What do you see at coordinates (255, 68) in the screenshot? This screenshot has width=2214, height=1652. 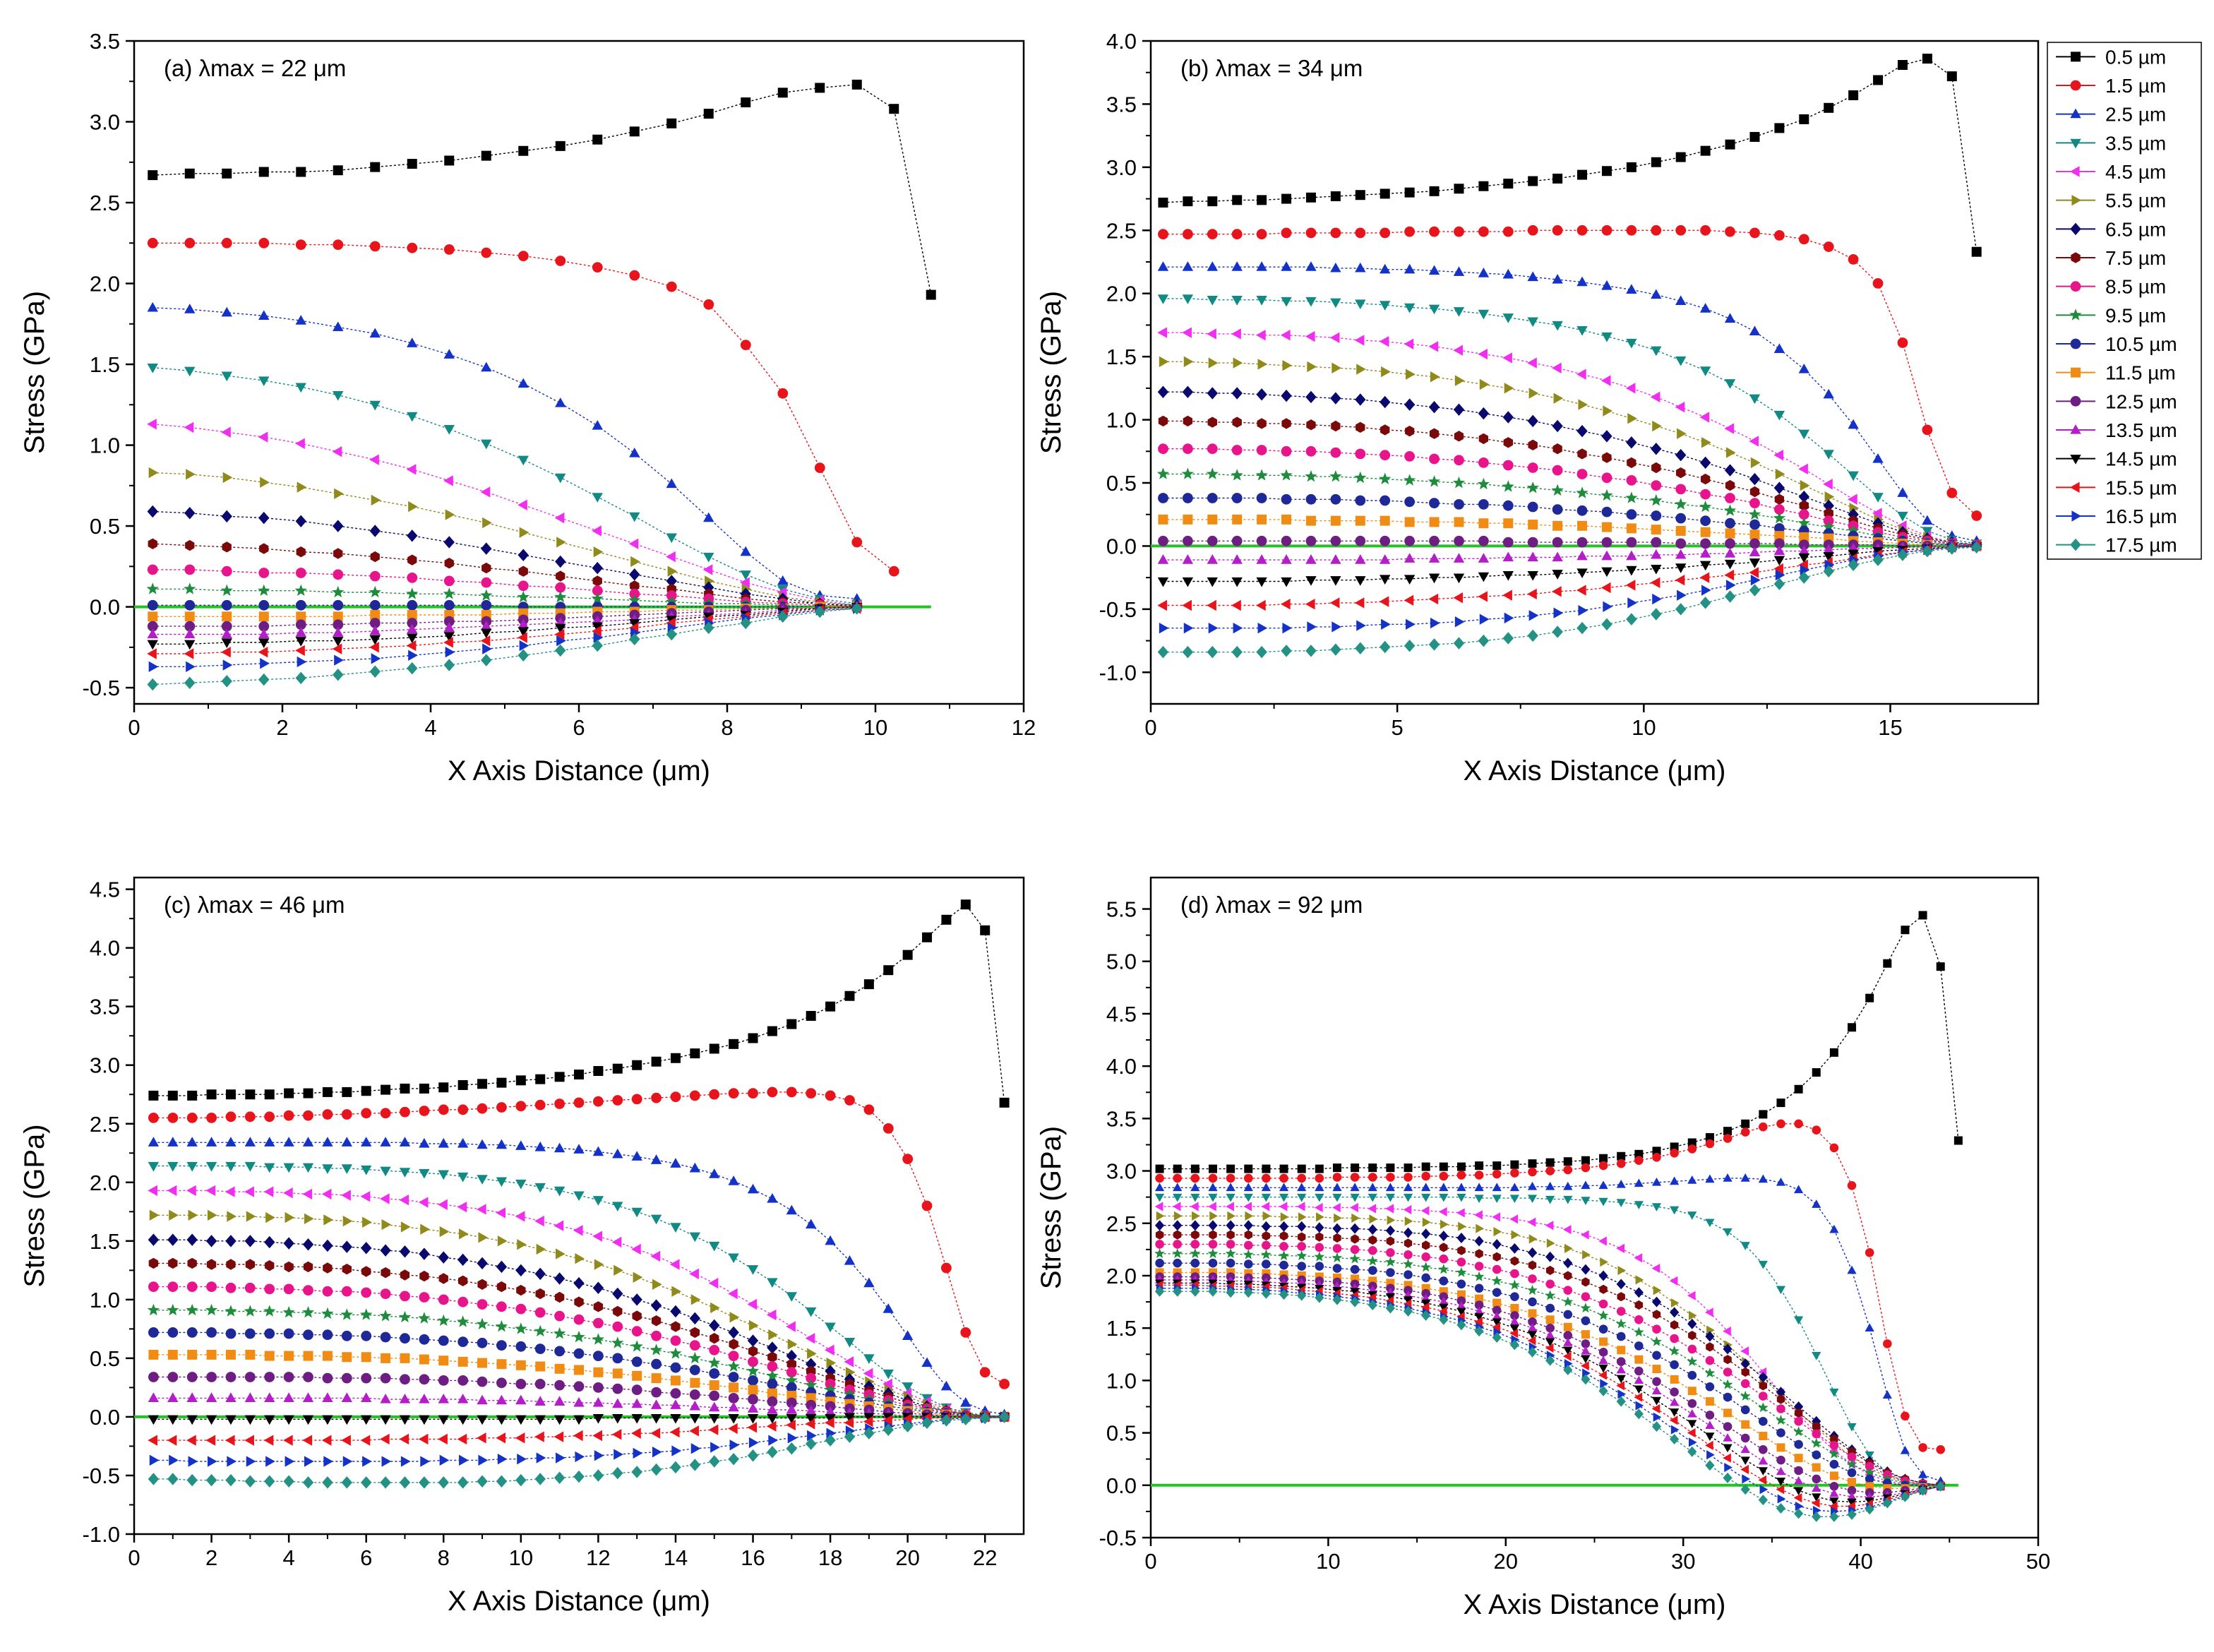 I see `panel-title: (a) λmax = 22 μm` at bounding box center [255, 68].